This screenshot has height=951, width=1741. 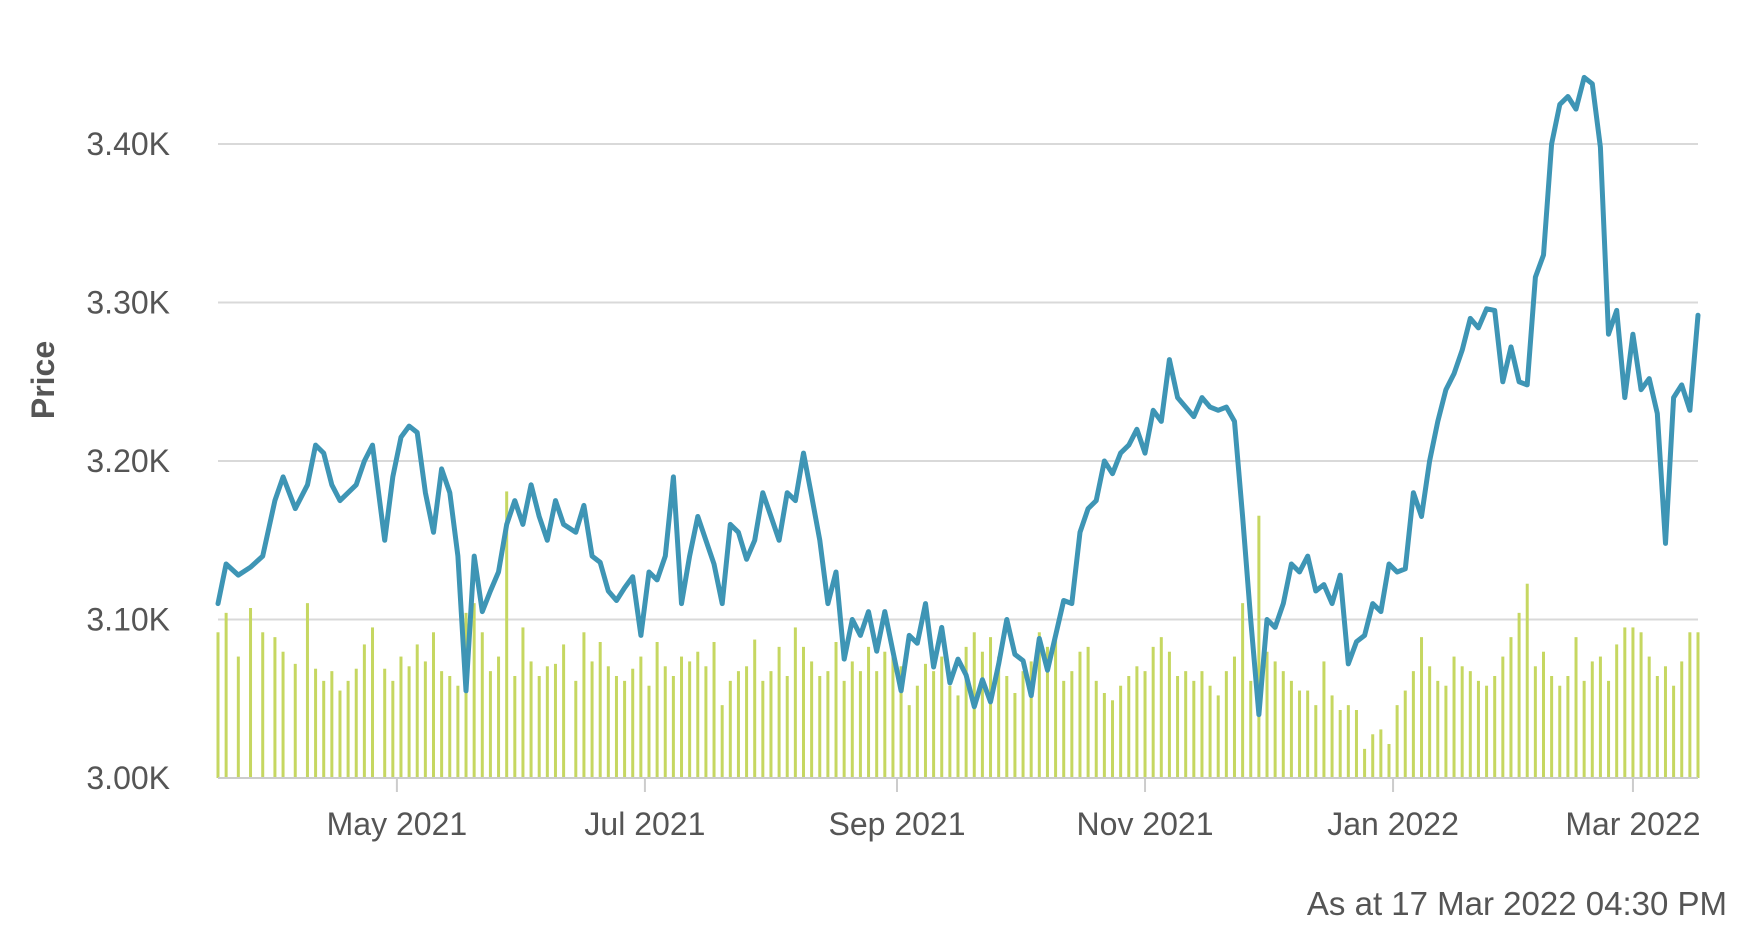 What do you see at coordinates (644, 824) in the screenshot?
I see `x-tick-label: Jul 2021` at bounding box center [644, 824].